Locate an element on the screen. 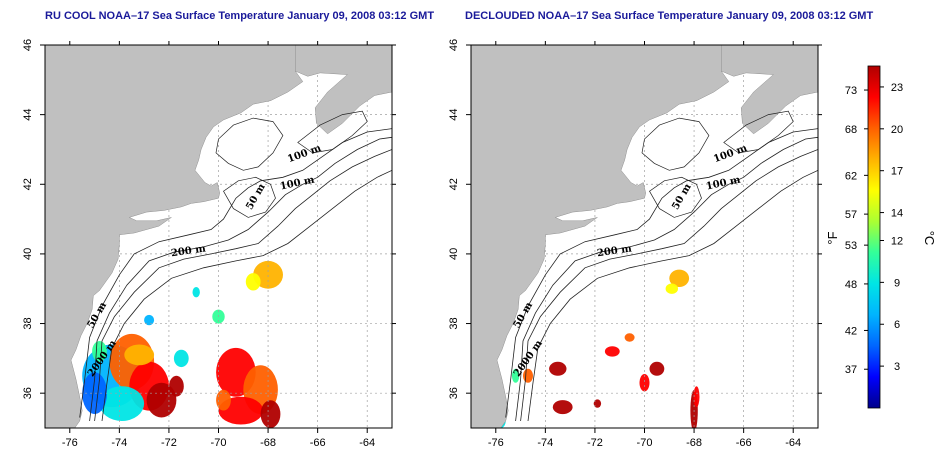 This screenshot has height=475, width=950. celsius-tick-label: 6 is located at coordinates (897, 325).